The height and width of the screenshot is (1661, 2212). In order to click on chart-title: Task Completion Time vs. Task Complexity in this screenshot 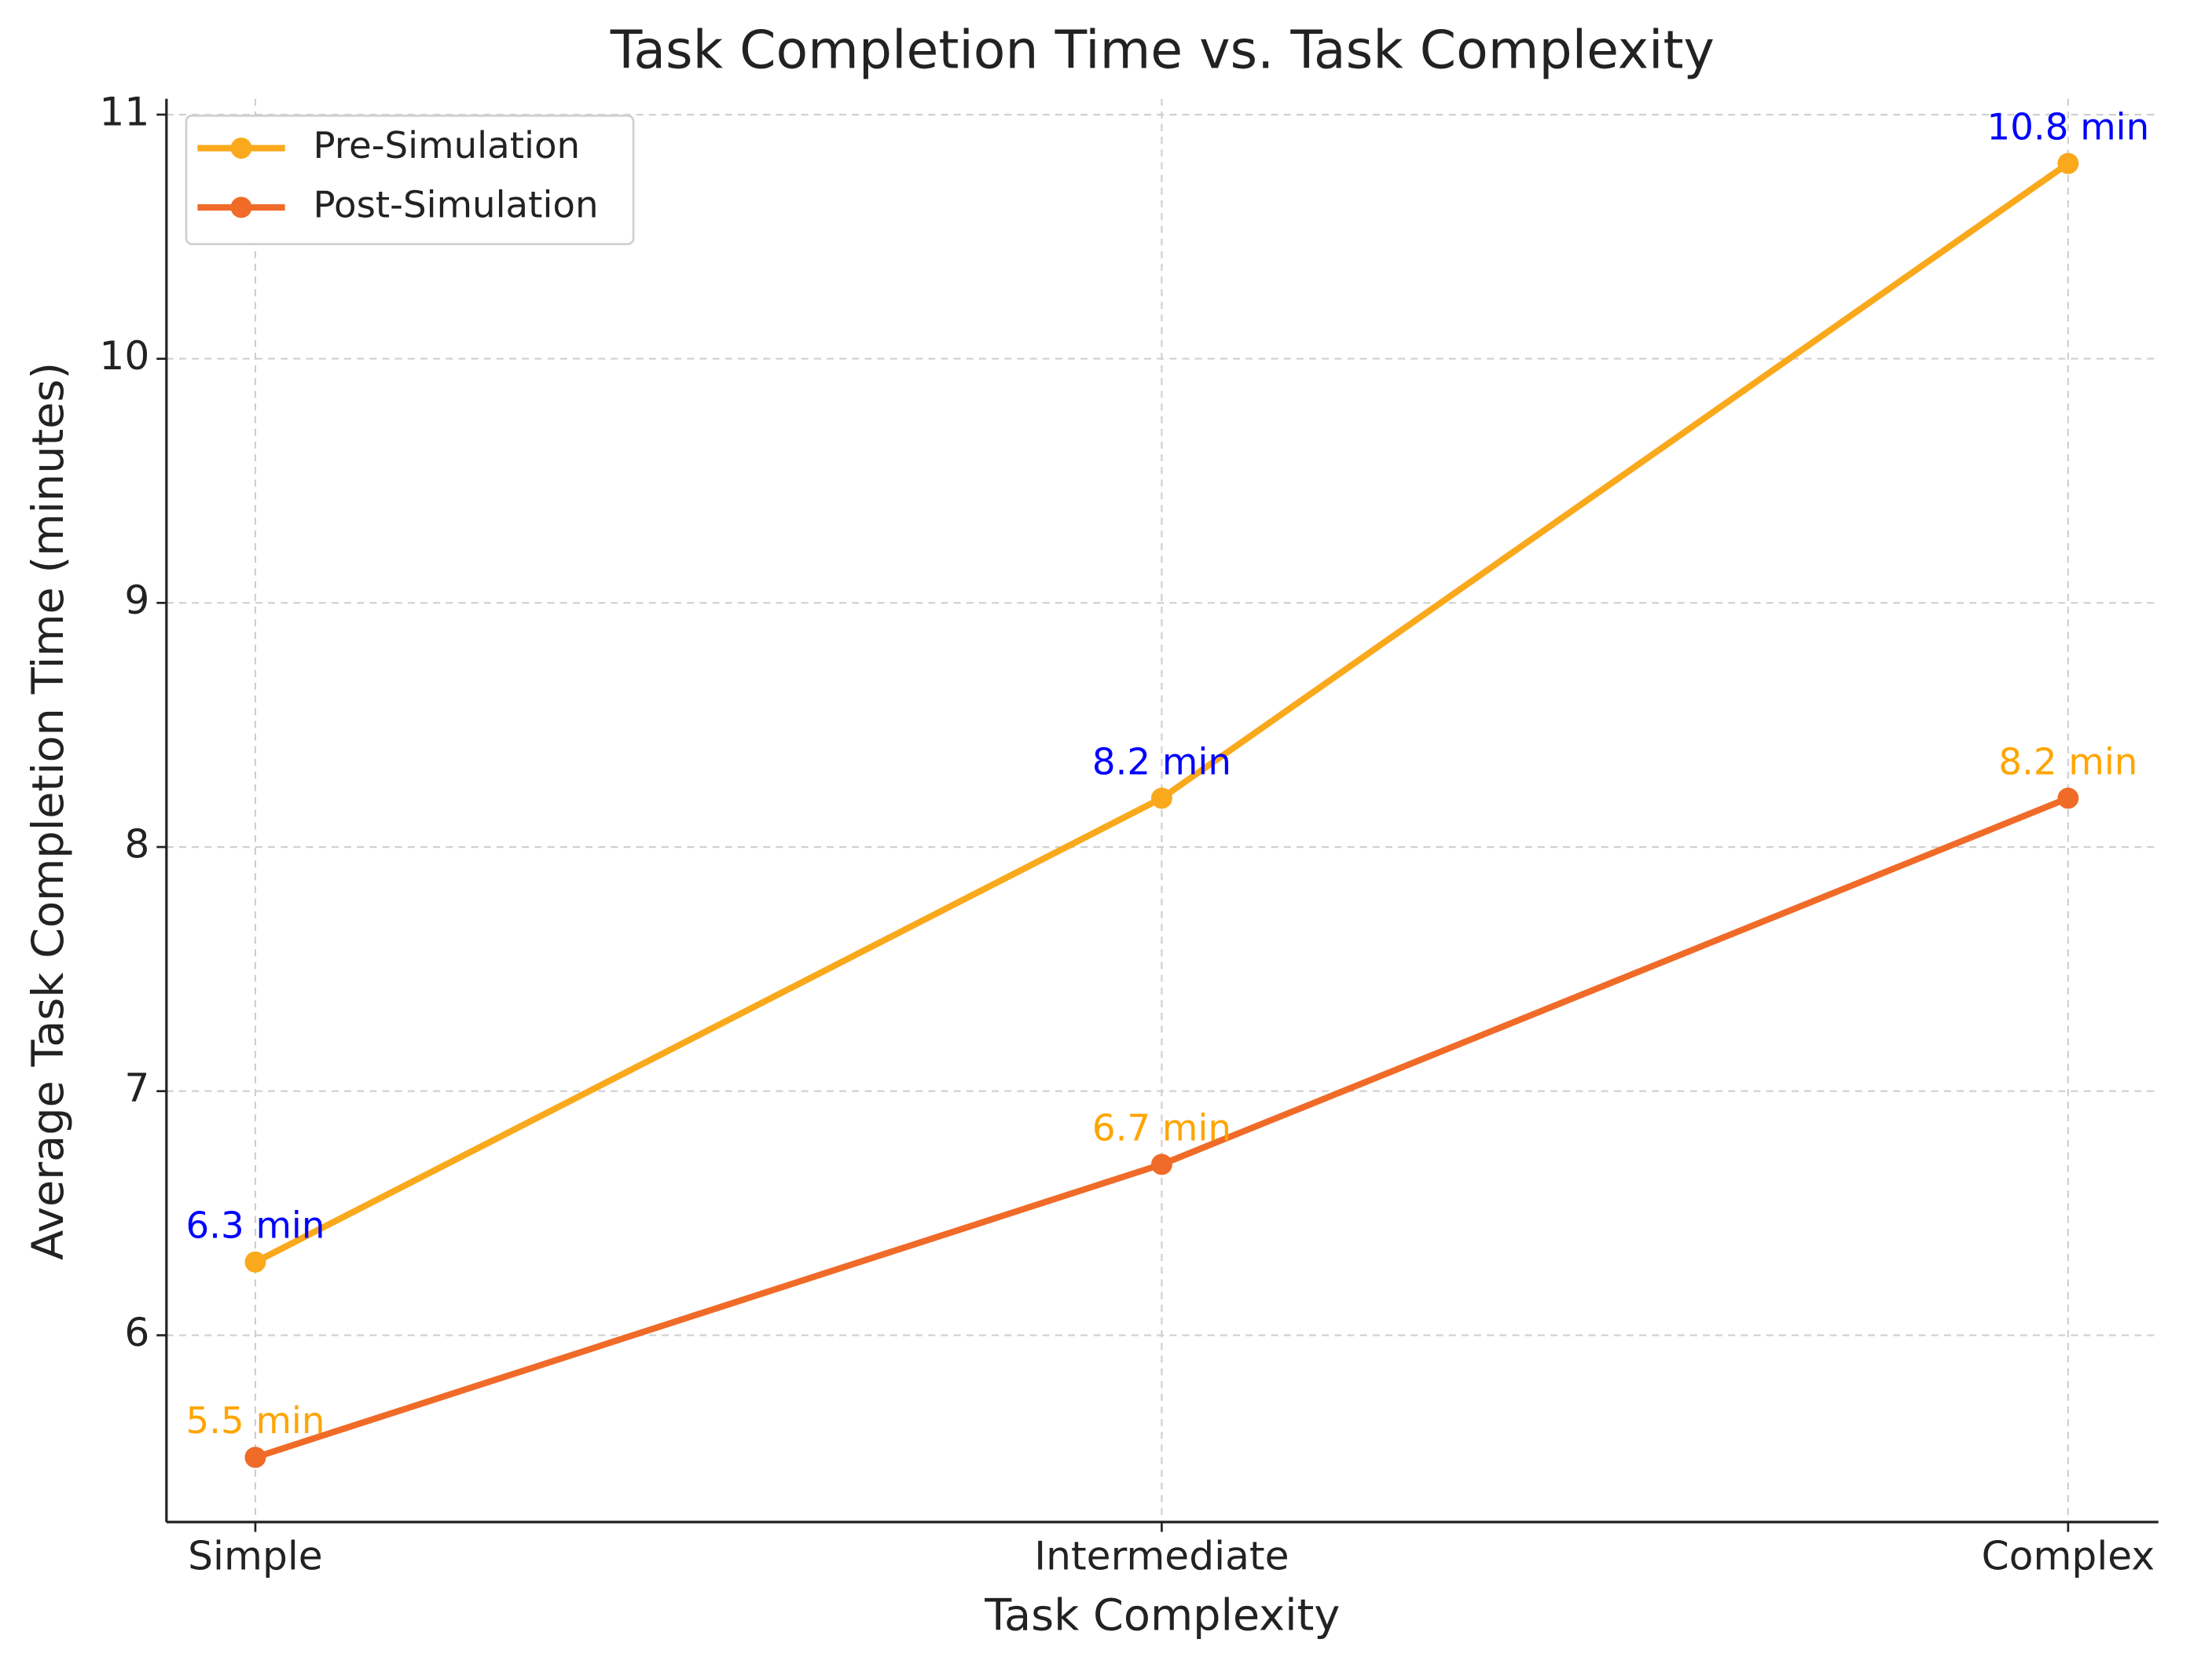, I will do `click(1162, 49)`.